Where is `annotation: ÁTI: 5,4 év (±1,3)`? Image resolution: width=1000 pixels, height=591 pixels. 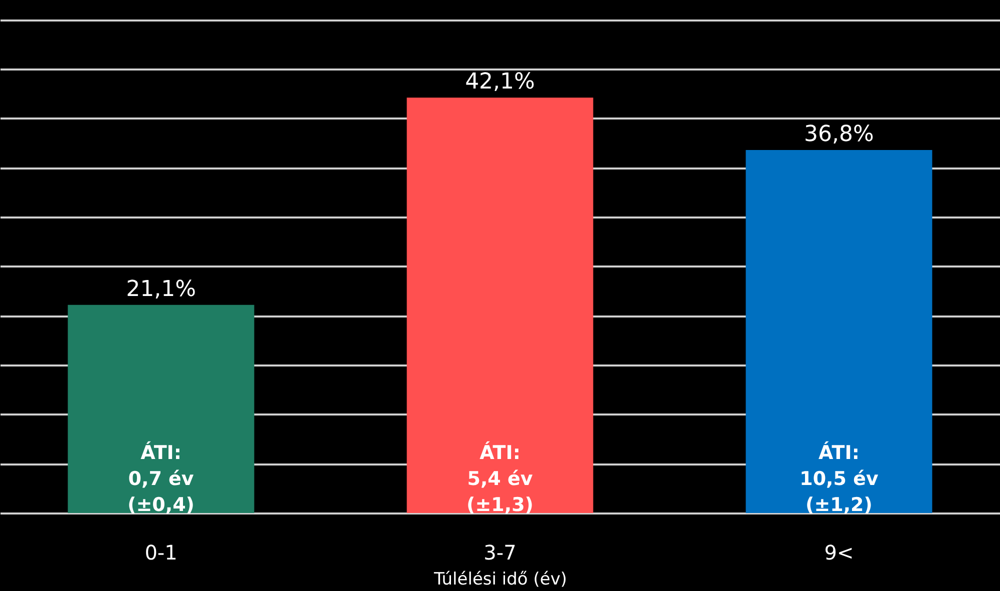
annotation: ÁTI: 5,4 év (±1,3) is located at coordinates (500, 478).